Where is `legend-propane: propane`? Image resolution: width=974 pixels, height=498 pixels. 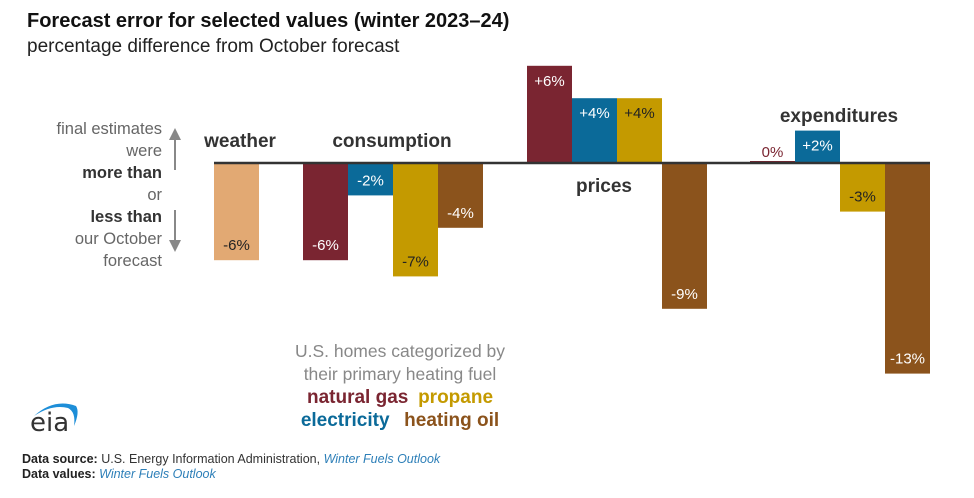
legend-propane: propane is located at coordinates (456, 397).